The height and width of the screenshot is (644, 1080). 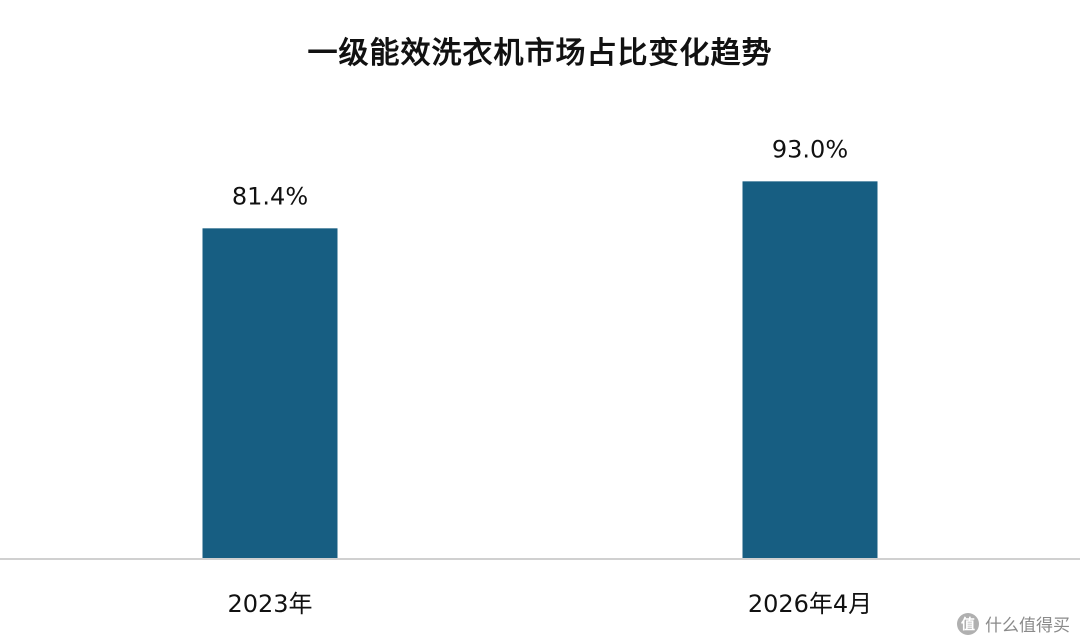 I want to click on watermark: 值 什么值得买, so click(x=1013, y=623).